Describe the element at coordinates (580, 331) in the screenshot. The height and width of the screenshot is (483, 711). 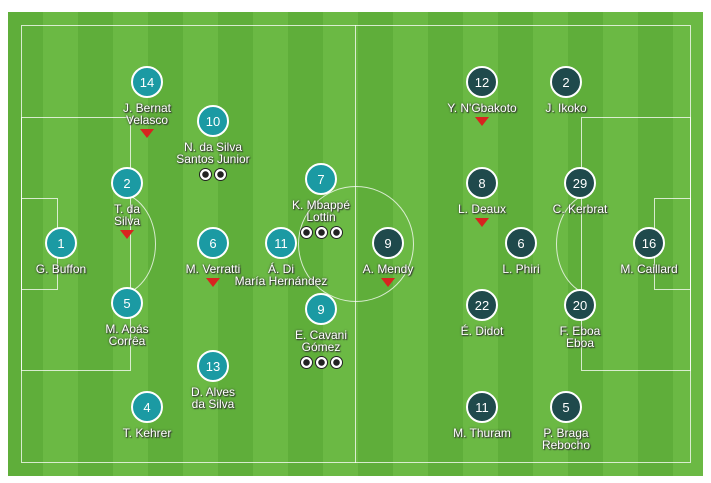
I see `player-name-line: F. Eboa` at that location.